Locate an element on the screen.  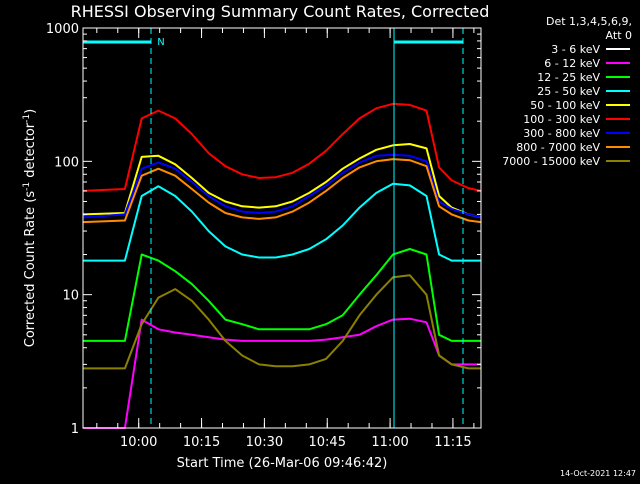
y-tick-label: 1 is located at coordinates (75, 429).